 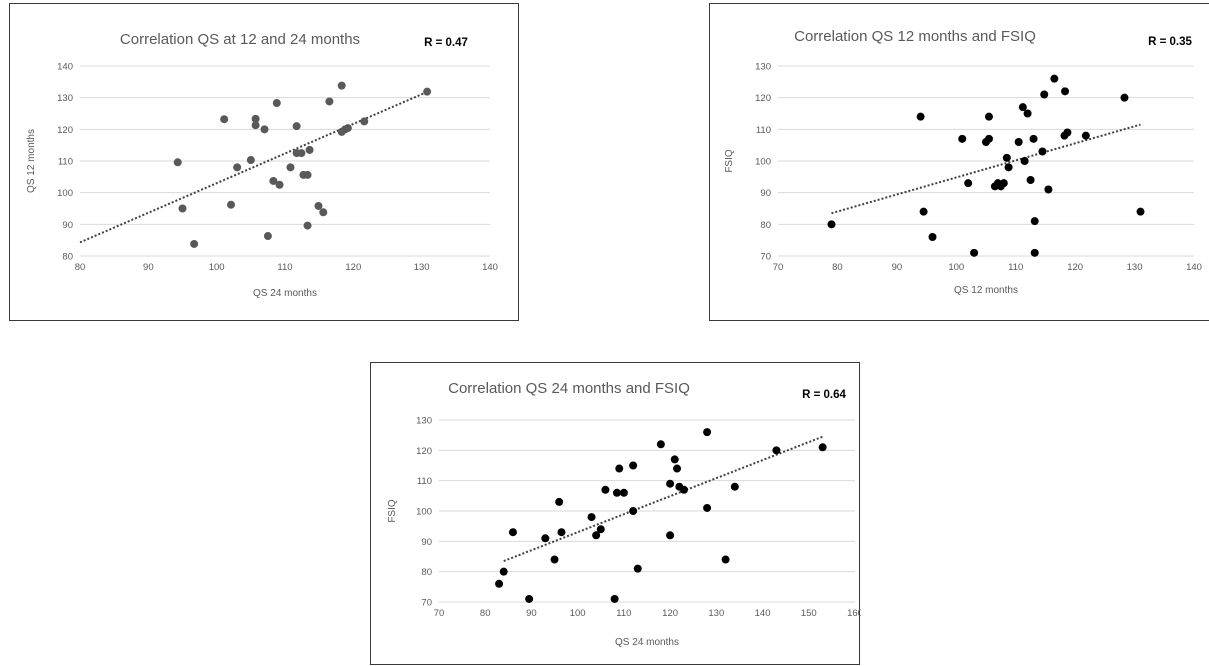 What do you see at coordinates (1170, 42) in the screenshot?
I see `correlation-annotation: R = 0.35` at bounding box center [1170, 42].